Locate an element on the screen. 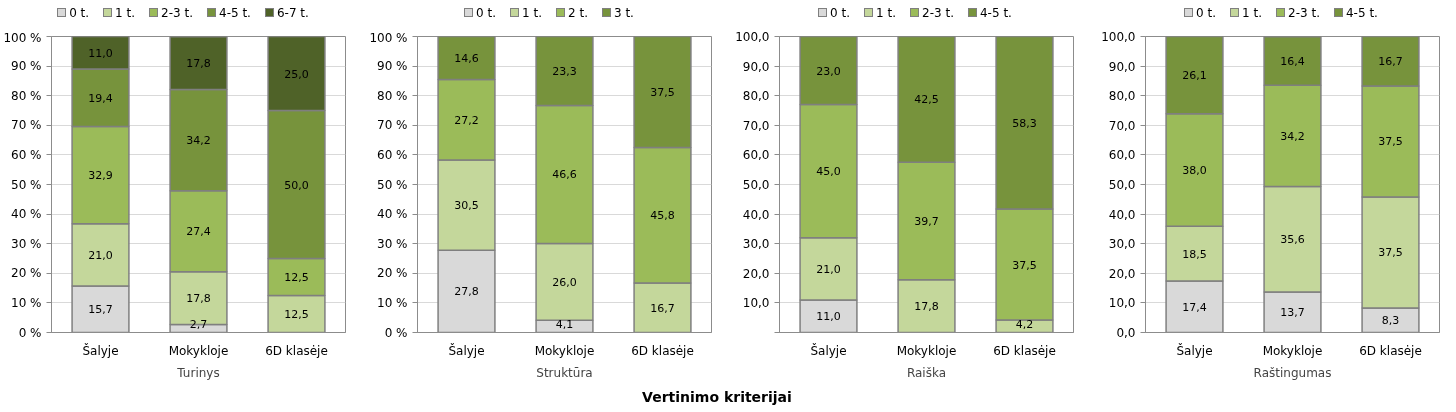  data-label: 35,6 is located at coordinates (1292, 240).